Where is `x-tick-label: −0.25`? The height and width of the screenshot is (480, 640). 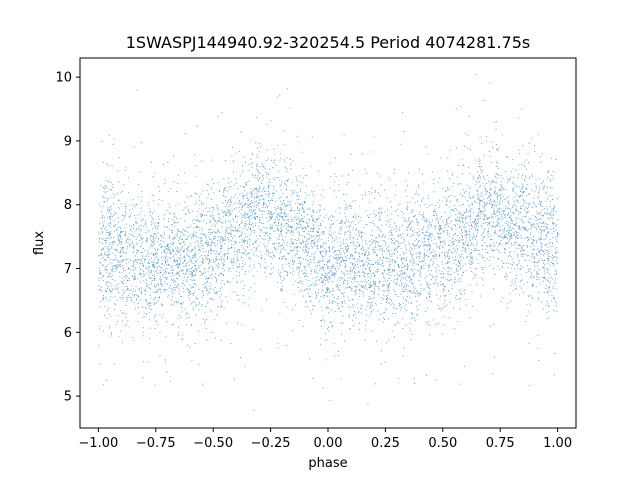 x-tick-label: −0.25 is located at coordinates (271, 443).